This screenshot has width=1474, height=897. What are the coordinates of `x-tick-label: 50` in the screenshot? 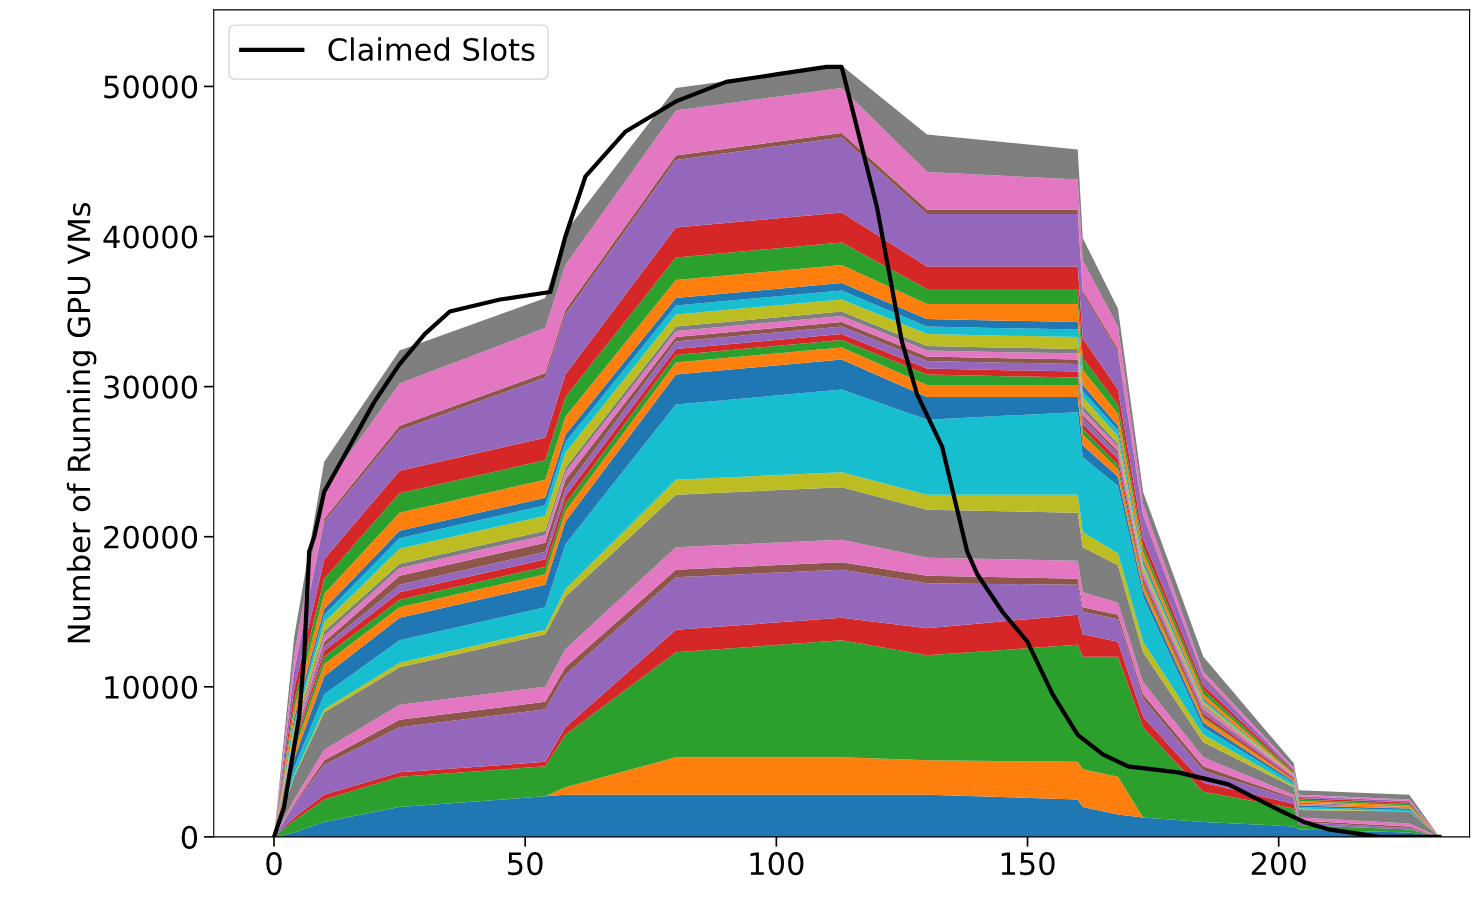 It's located at (525, 864).